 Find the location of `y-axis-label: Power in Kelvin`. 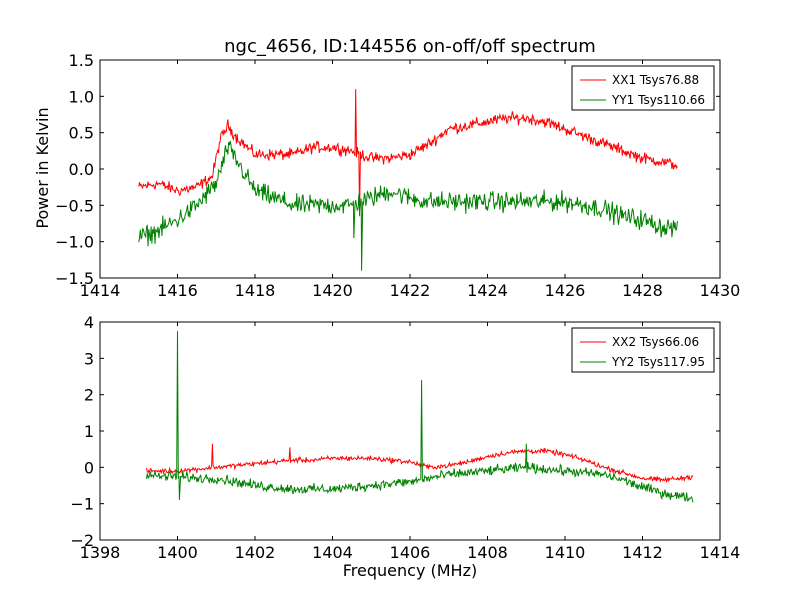

y-axis-label: Power in Kelvin is located at coordinates (42, 167).